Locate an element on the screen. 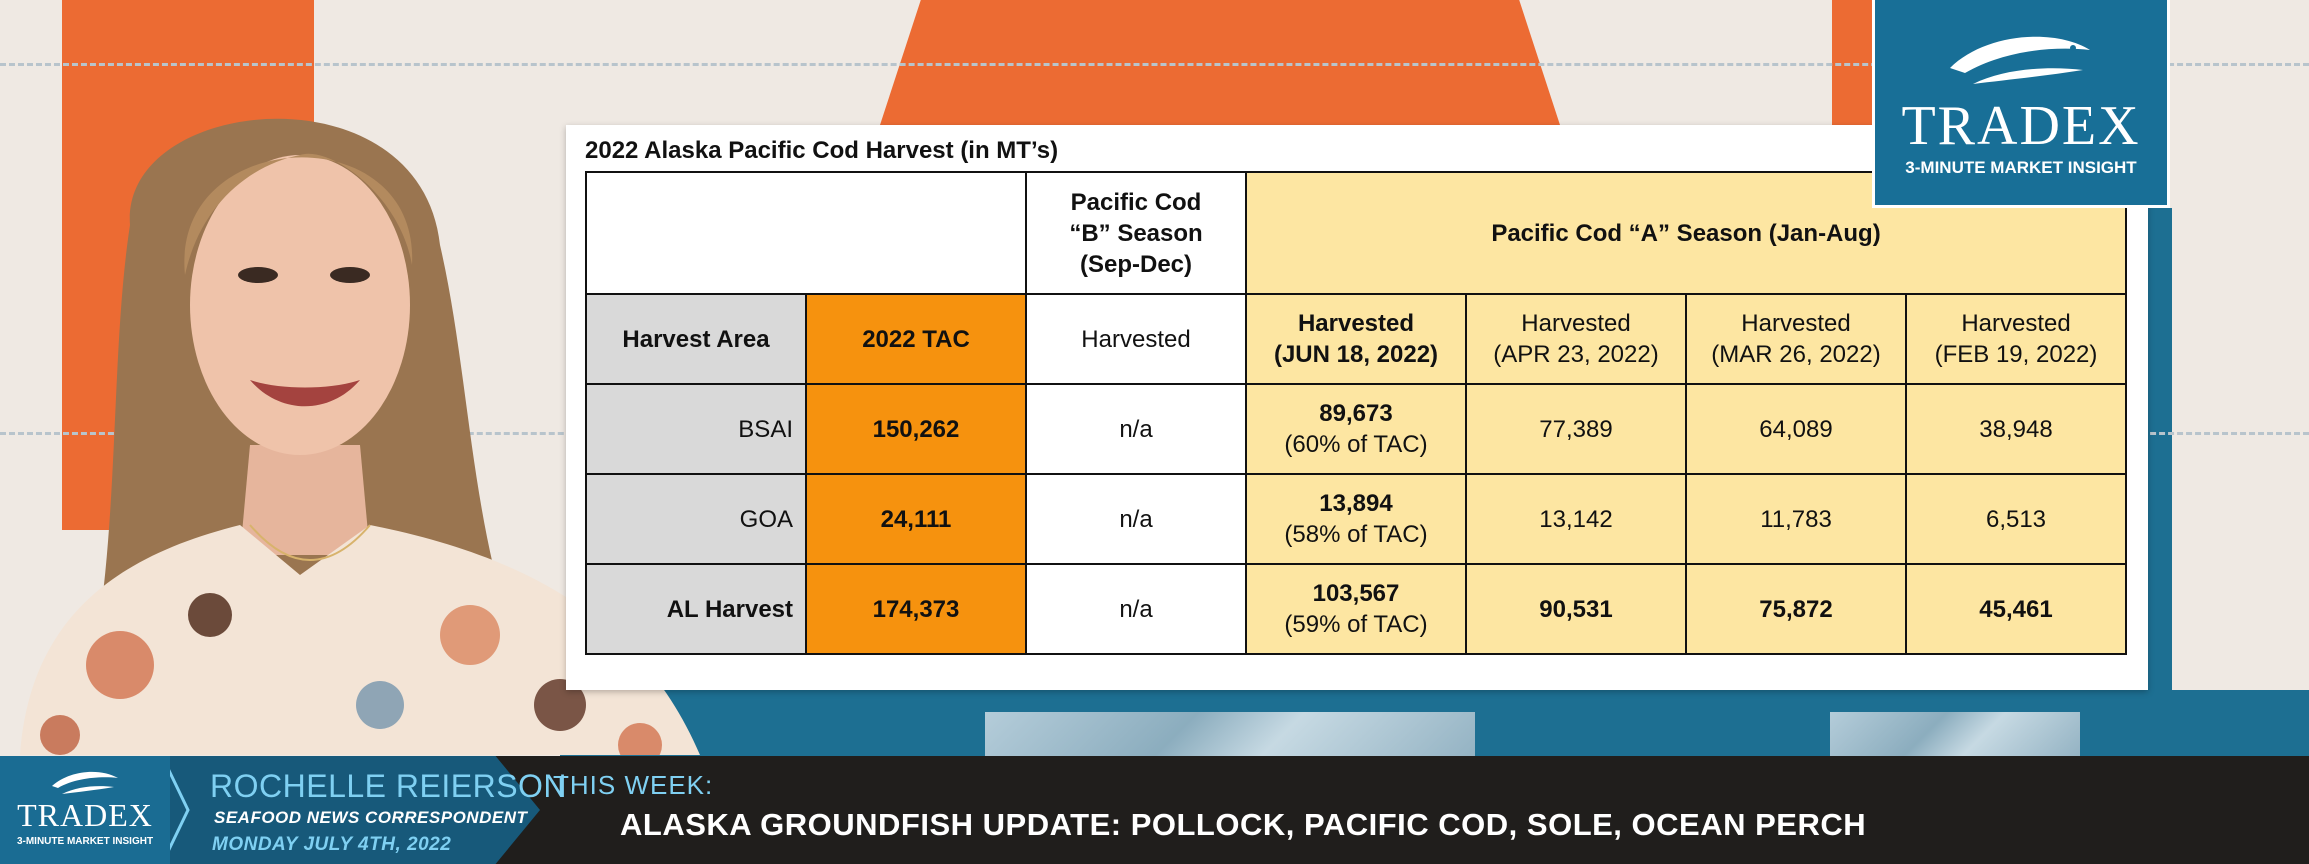 The height and width of the screenshot is (864, 2309). tradex-logo: TRADEX 3-MINUTE MARKET INSIGHT is located at coordinates (2021, 104).